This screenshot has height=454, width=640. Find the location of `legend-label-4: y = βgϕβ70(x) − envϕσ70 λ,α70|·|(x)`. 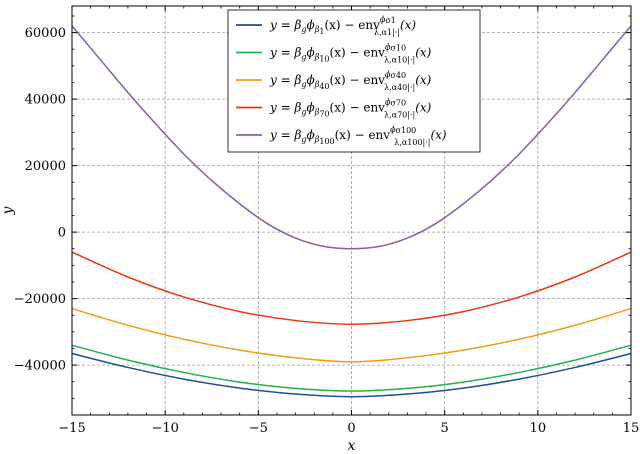

legend-label-4: y = βgϕβ70(x) − envϕσ70 λ,α70|·|(x) is located at coordinates (350, 109).